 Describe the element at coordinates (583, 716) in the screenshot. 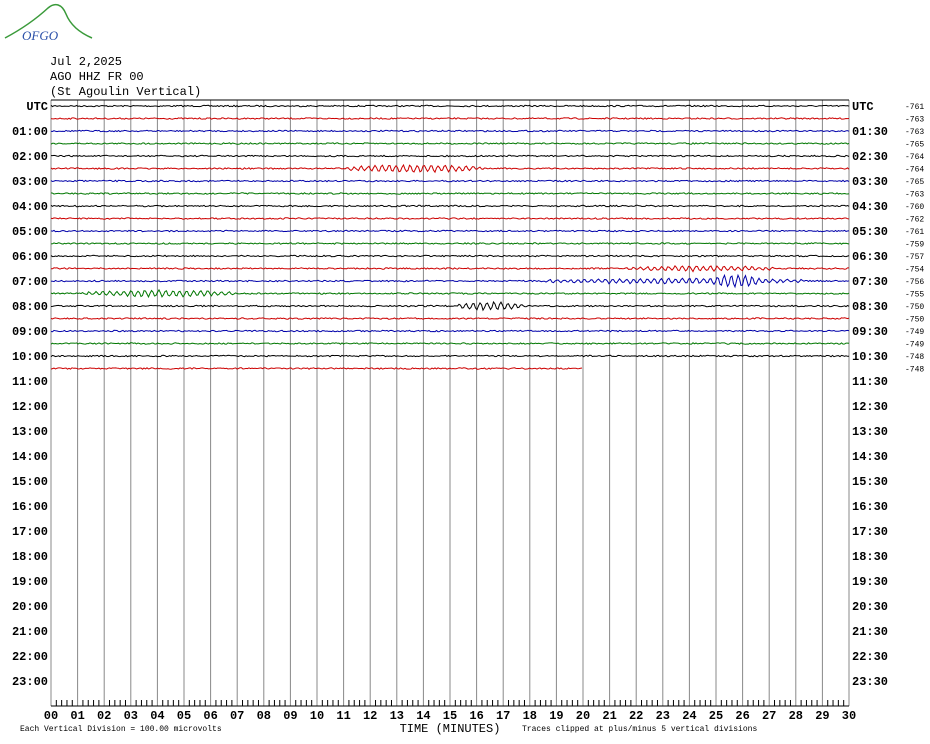

I see `x-tick-label: 20` at that location.